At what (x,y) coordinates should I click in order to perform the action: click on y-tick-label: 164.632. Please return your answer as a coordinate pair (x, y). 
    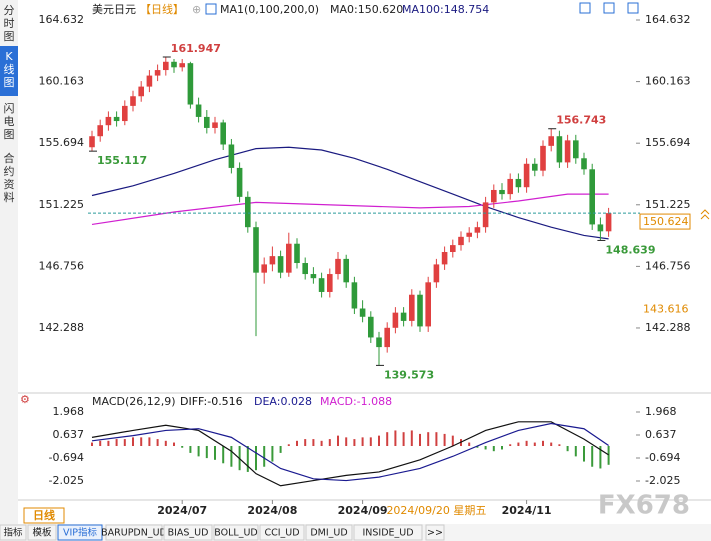
    Looking at the image, I should click on (668, 19).